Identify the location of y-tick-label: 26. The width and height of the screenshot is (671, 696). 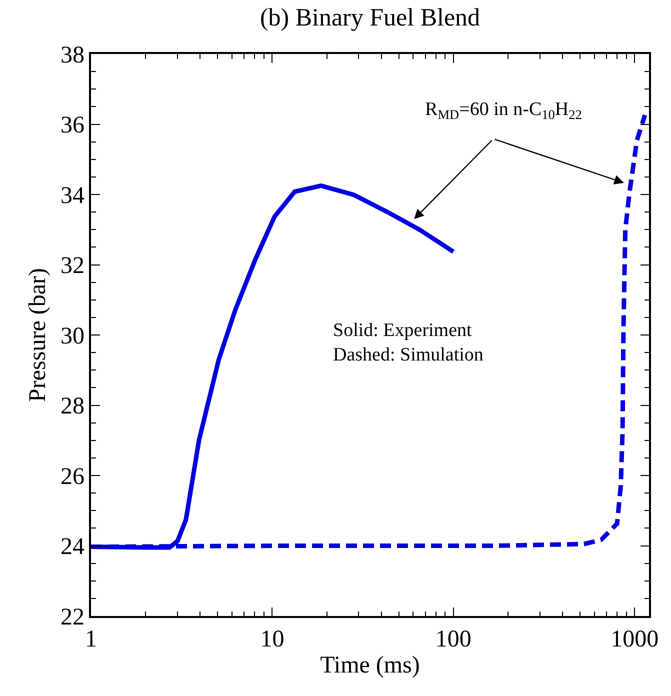
(72, 477).